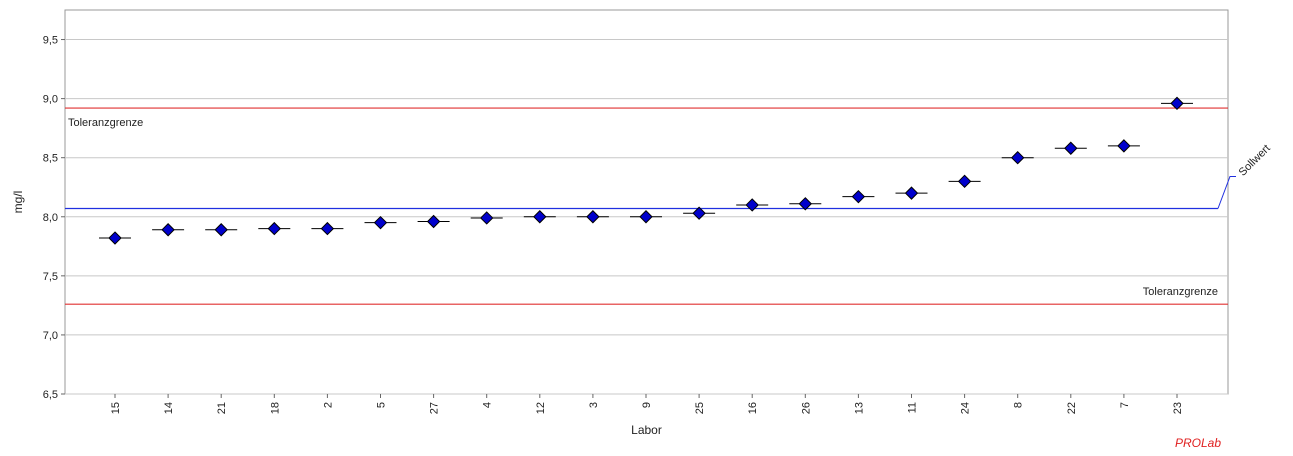  Describe the element at coordinates (1226, 192) in the screenshot. I see `target-leader` at that location.